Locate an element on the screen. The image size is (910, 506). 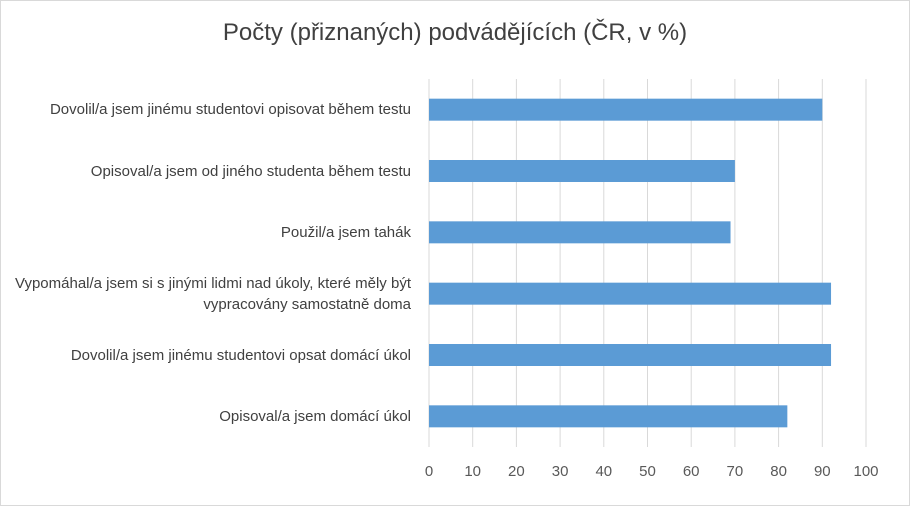
x-tick-label: 40 is located at coordinates (604, 471).